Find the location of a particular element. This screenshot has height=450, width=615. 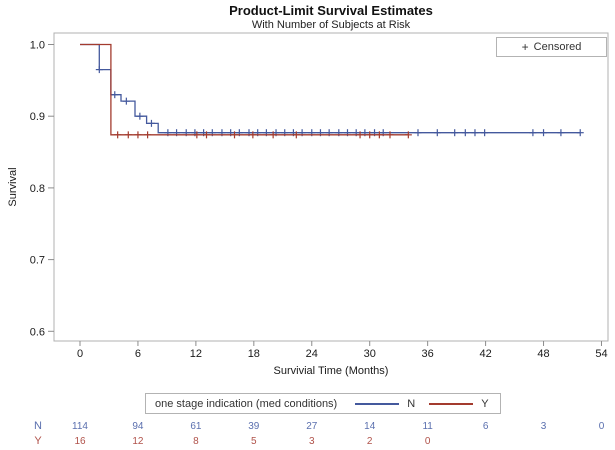

series-curve-Y is located at coordinates (244, 89).